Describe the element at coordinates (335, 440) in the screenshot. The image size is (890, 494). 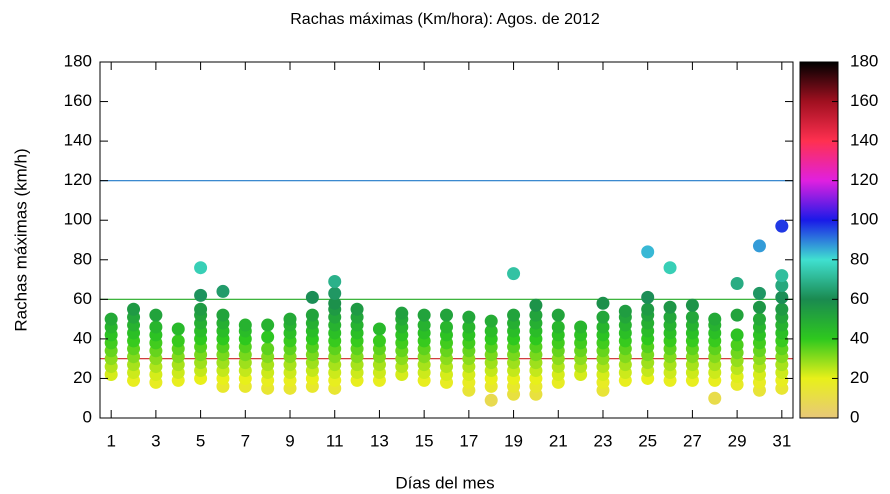
I see `x-tick-label: 11` at that location.